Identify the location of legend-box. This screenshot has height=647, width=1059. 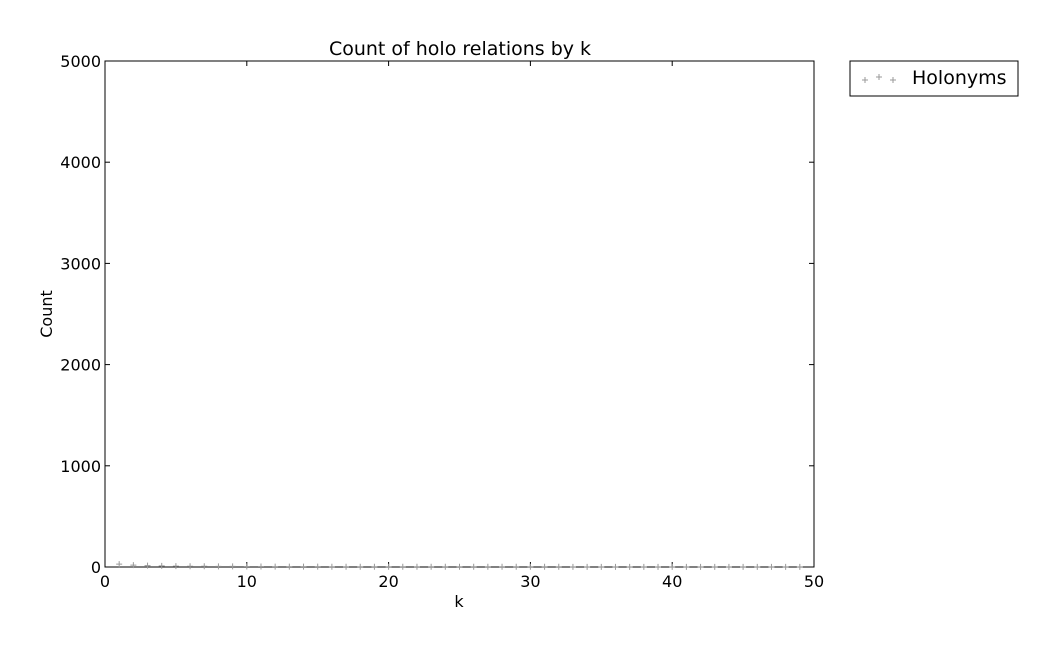
(934, 78).